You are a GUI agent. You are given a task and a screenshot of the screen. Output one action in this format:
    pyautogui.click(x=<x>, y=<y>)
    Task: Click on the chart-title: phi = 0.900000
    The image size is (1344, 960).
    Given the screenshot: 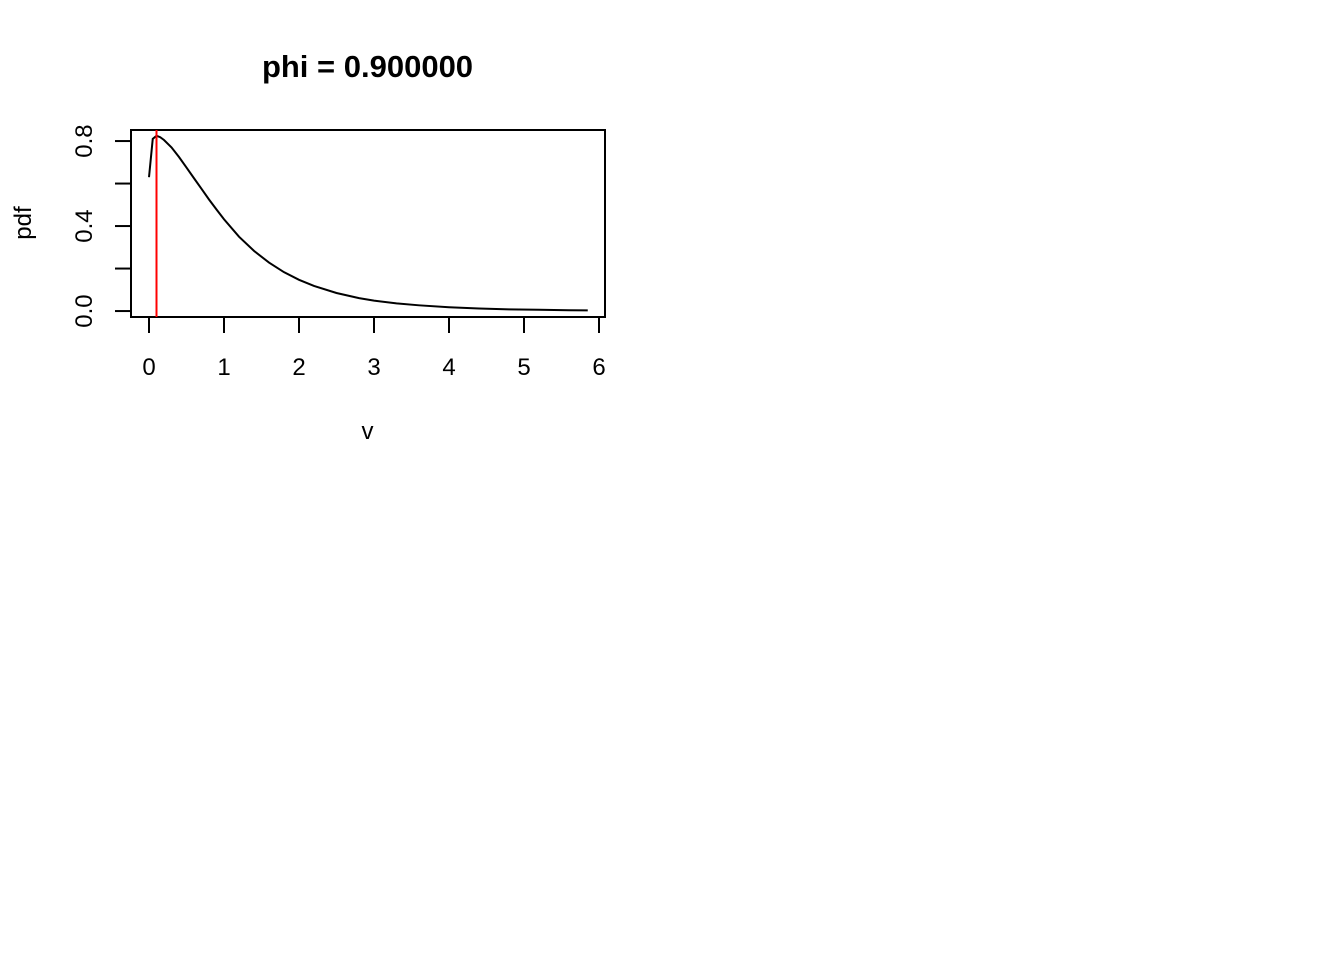 What is the action you would take?
    pyautogui.click(x=367, y=66)
    